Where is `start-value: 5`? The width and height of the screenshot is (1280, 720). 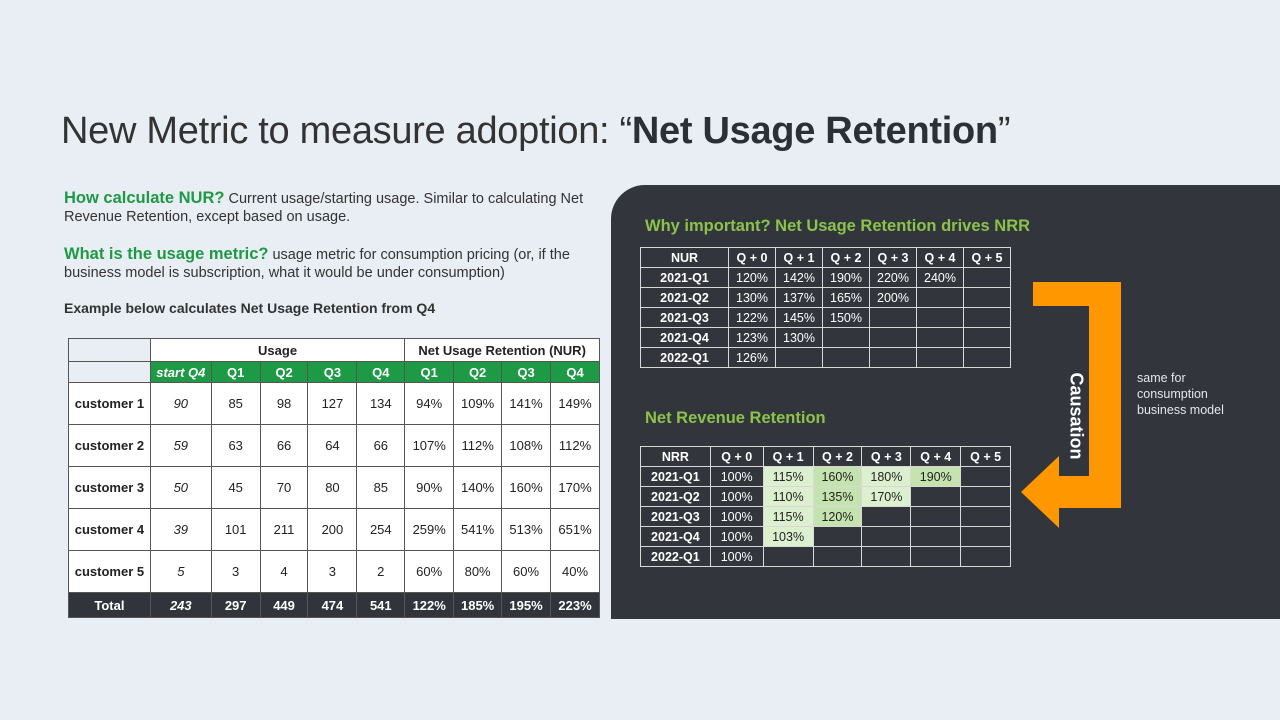
start-value: 5 is located at coordinates (180, 571).